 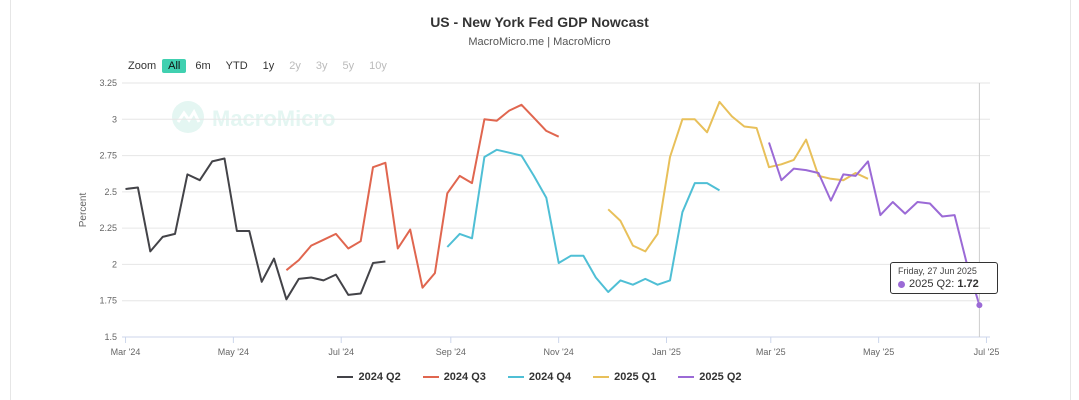 What do you see at coordinates (108, 228) in the screenshot?
I see `y-tick-label: 2.25` at bounding box center [108, 228].